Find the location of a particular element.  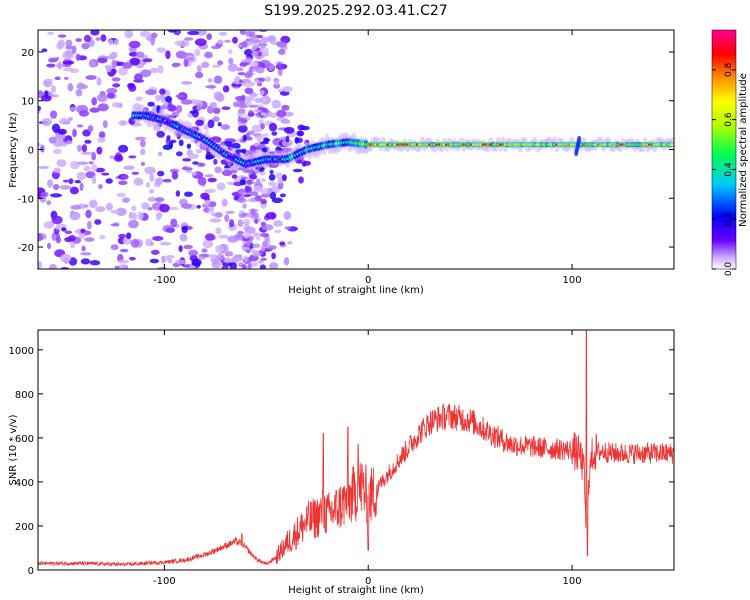

spectrogram-y-tick-label: -20 is located at coordinates (26, 248).